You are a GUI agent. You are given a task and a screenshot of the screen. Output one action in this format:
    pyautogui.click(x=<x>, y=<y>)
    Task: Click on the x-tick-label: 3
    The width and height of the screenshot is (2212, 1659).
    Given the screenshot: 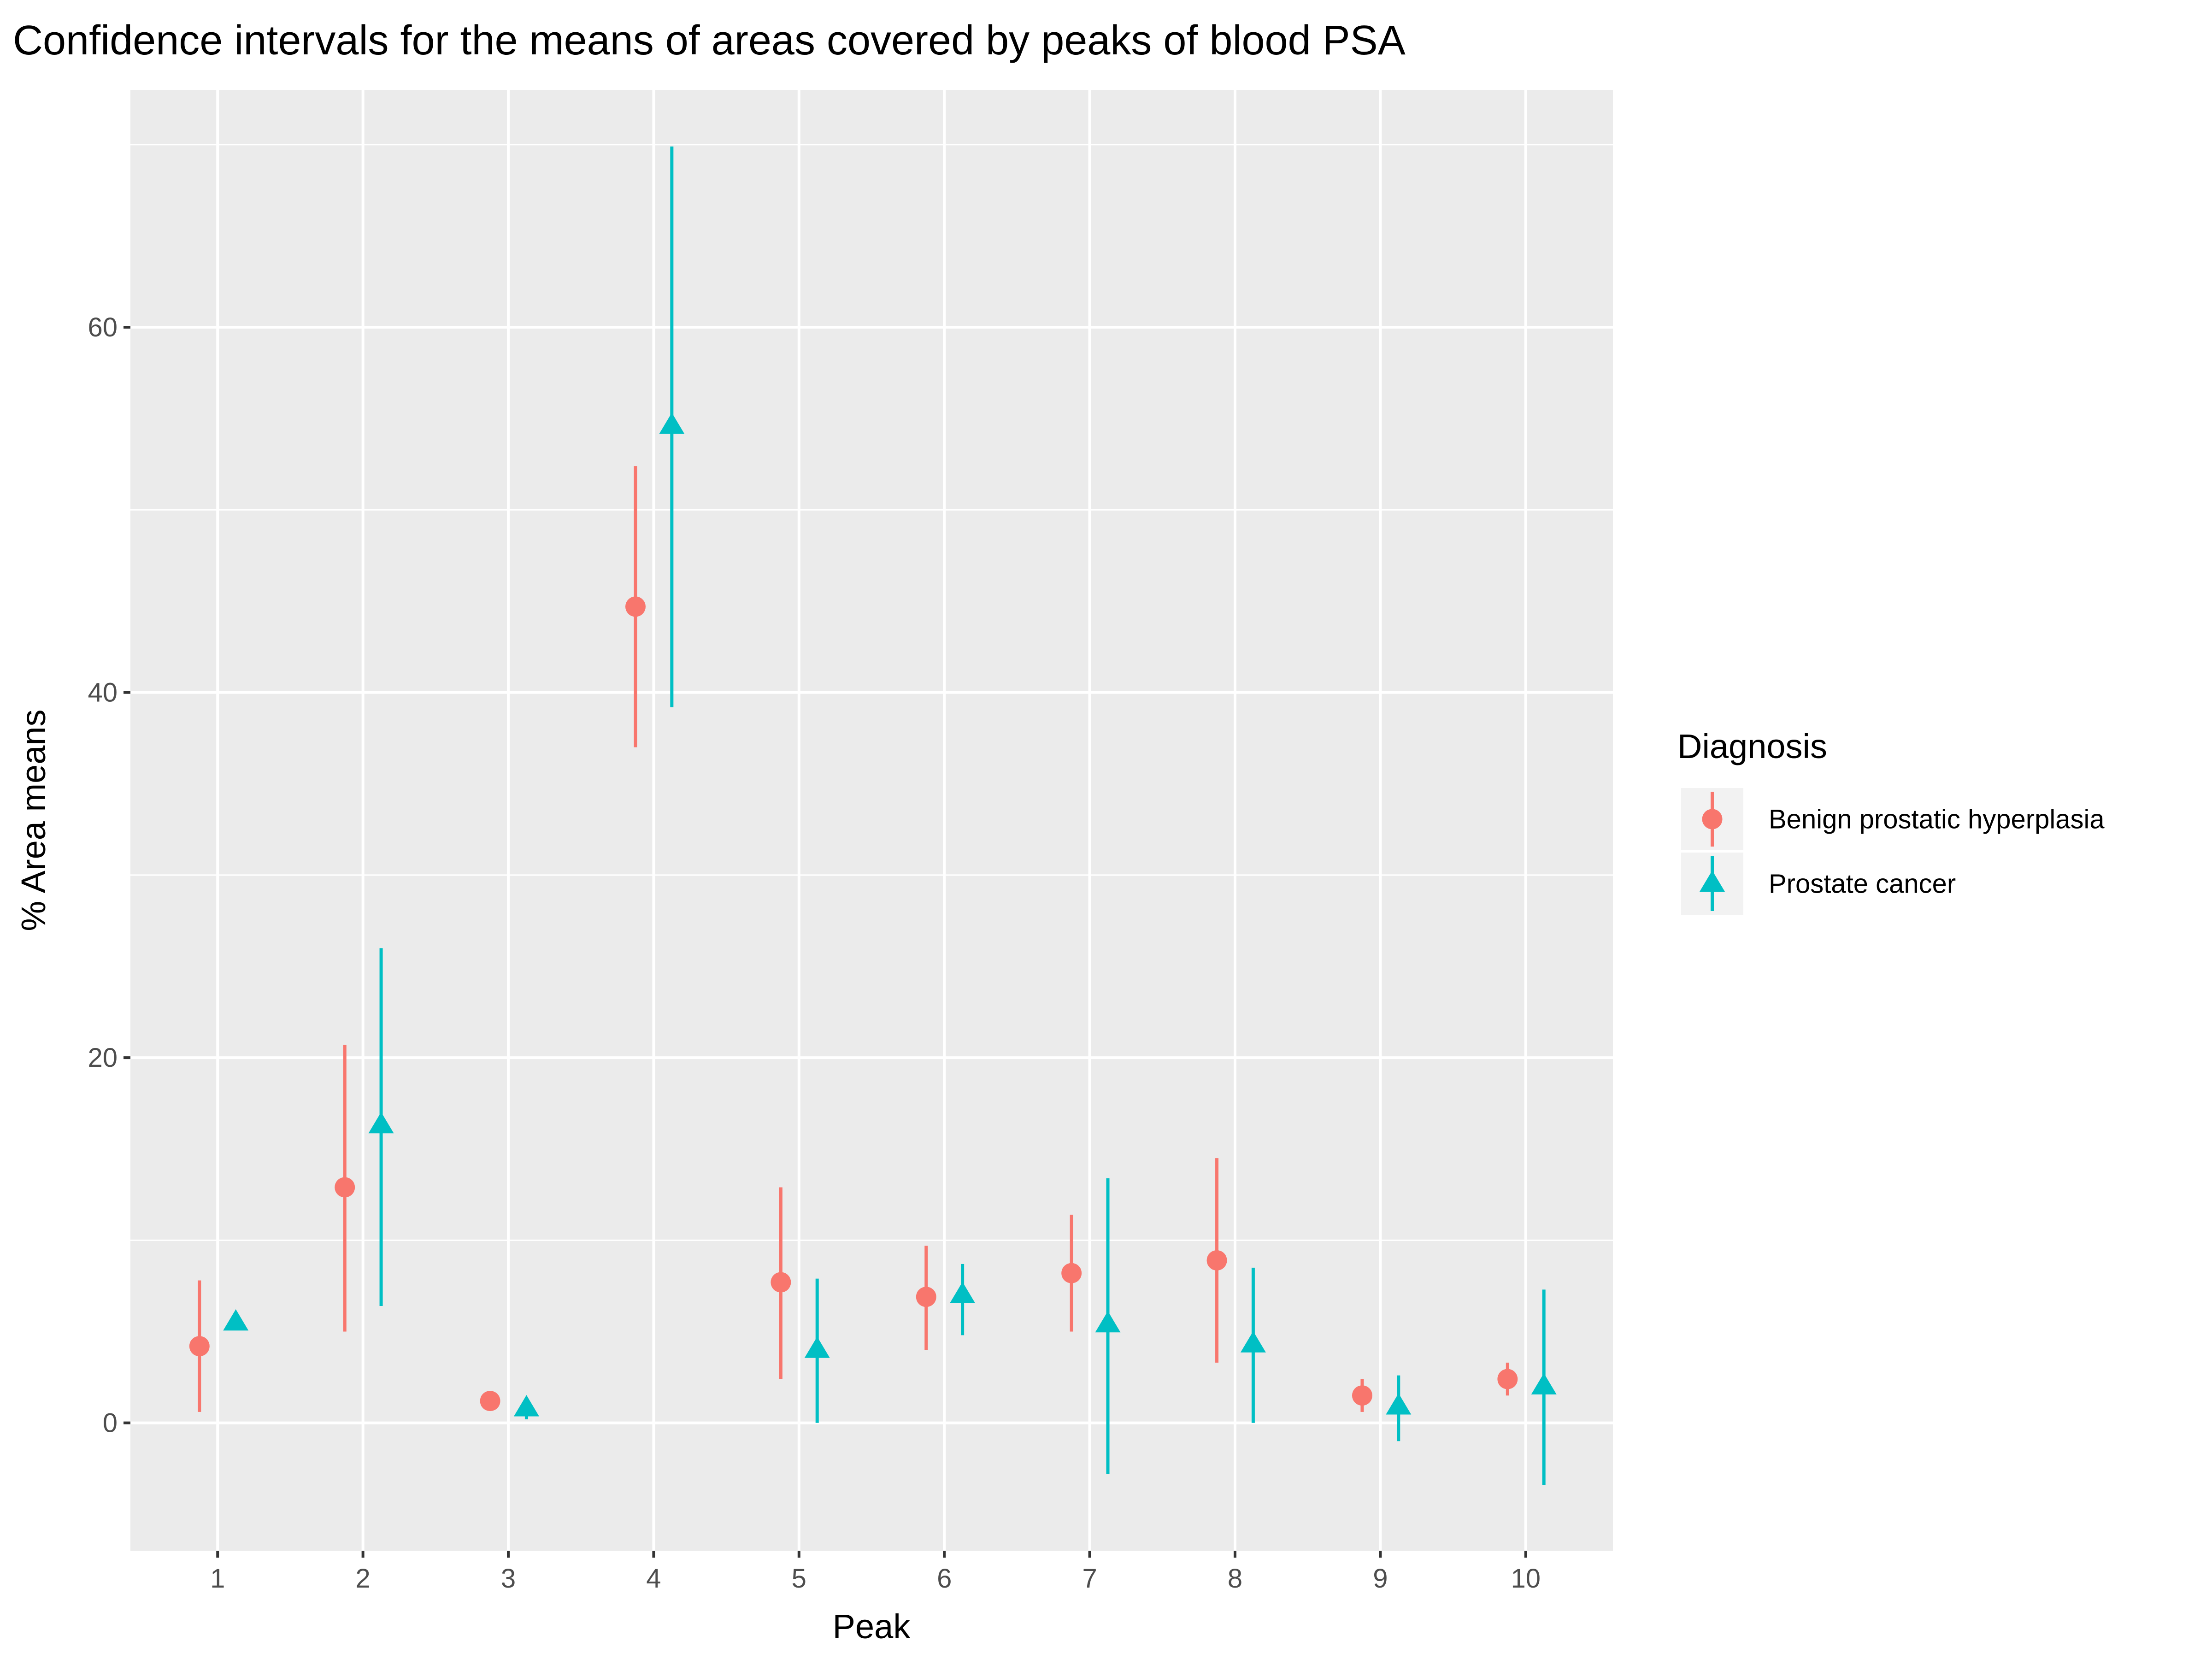 What is the action you would take?
    pyautogui.click(x=508, y=1579)
    